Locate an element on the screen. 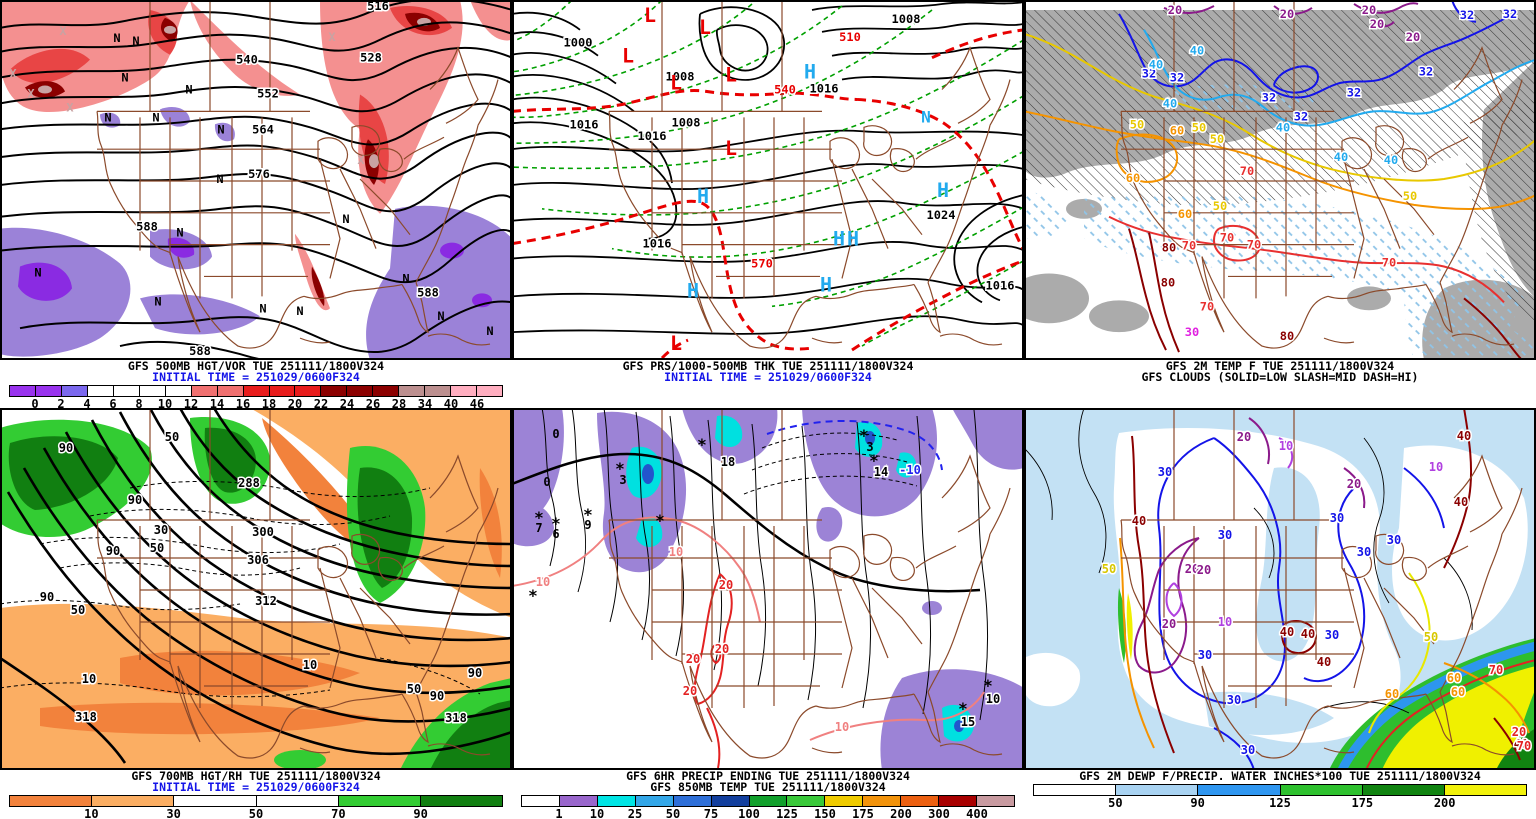 This screenshot has width=1536, height=819. map-label: 1000 is located at coordinates (578, 43).